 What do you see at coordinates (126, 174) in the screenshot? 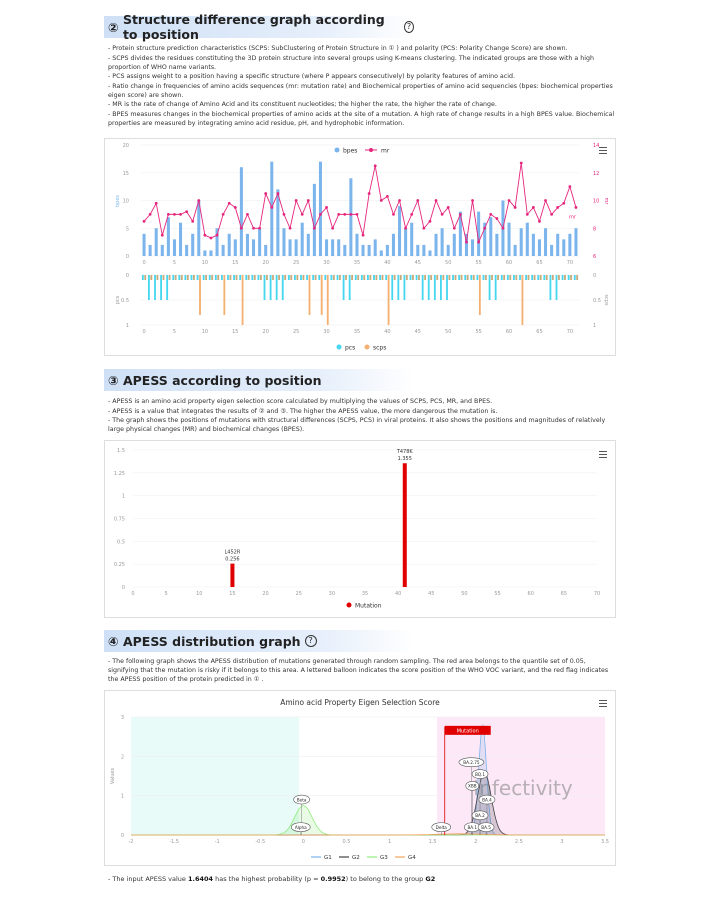
I see `y-tick-bpes: 15` at bounding box center [126, 174].